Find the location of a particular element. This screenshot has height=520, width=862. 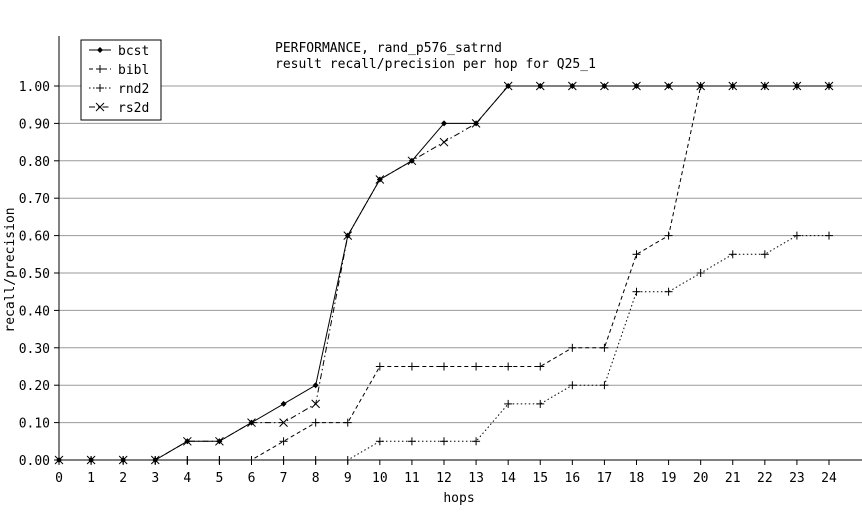

x-tick-label: 19 is located at coordinates (669, 478).